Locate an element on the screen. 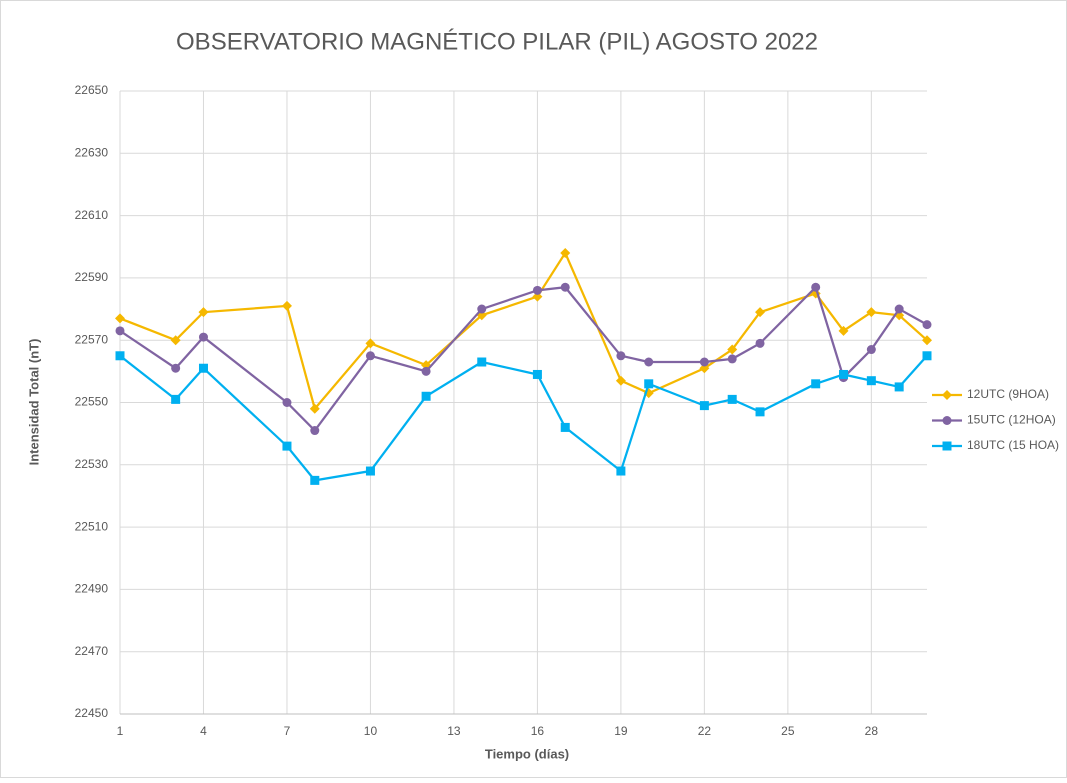  y-tick-label: 22630 is located at coordinates (92, 152).